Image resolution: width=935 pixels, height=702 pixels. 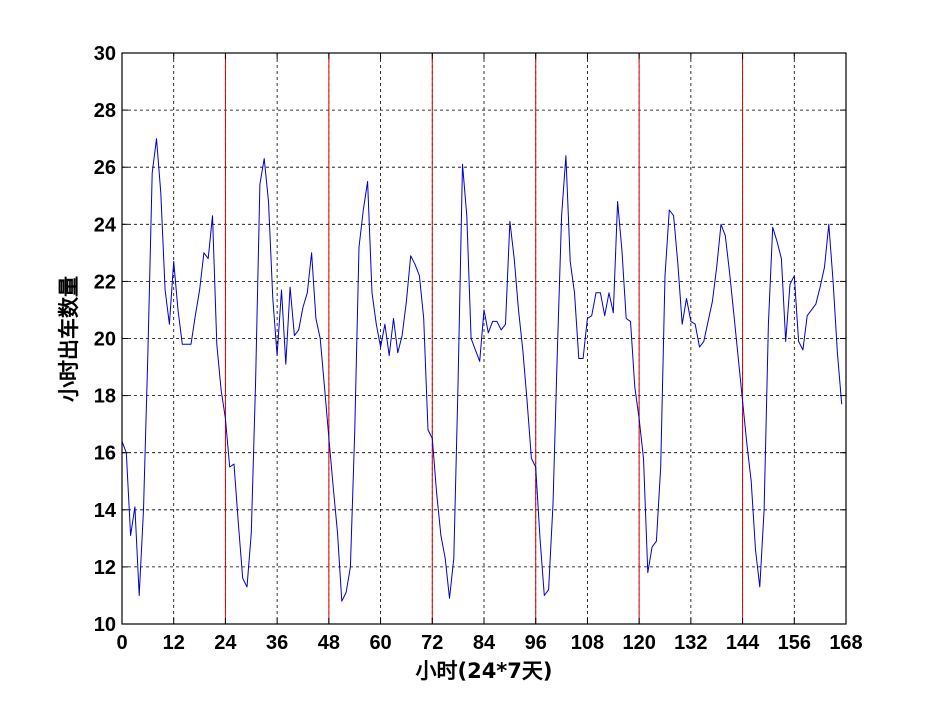 I want to click on x-tick-label: 108, so click(x=587, y=643).